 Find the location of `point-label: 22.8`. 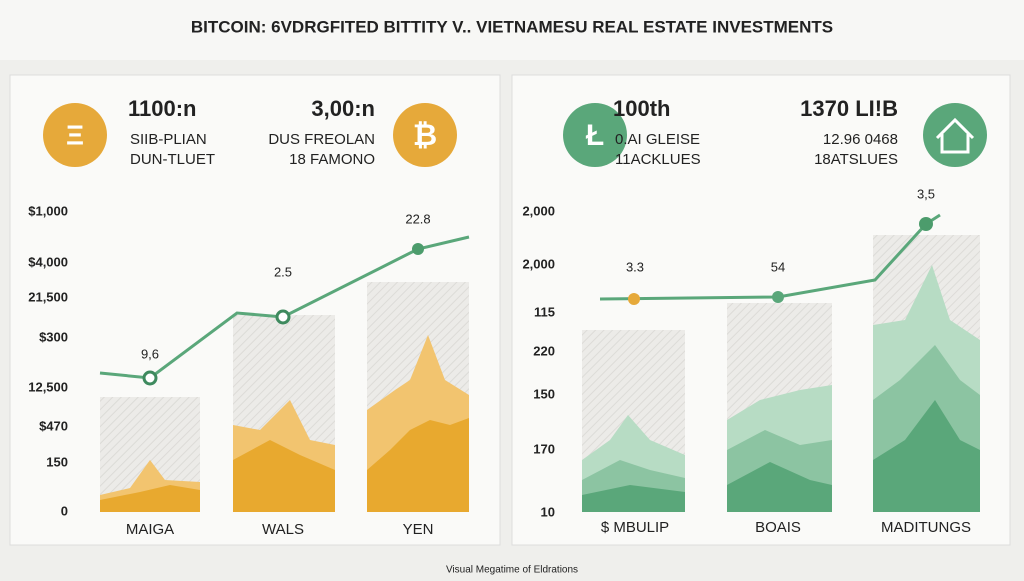

point-label: 22.8 is located at coordinates (417, 218).